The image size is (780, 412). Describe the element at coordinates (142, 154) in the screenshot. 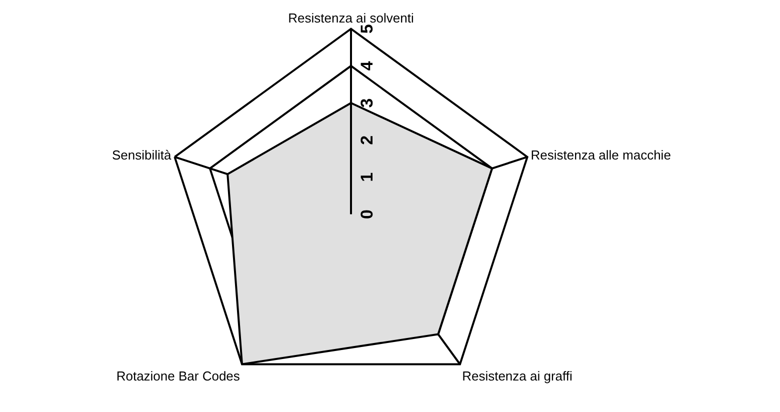

I see `spoke-label: Sensibilità` at that location.